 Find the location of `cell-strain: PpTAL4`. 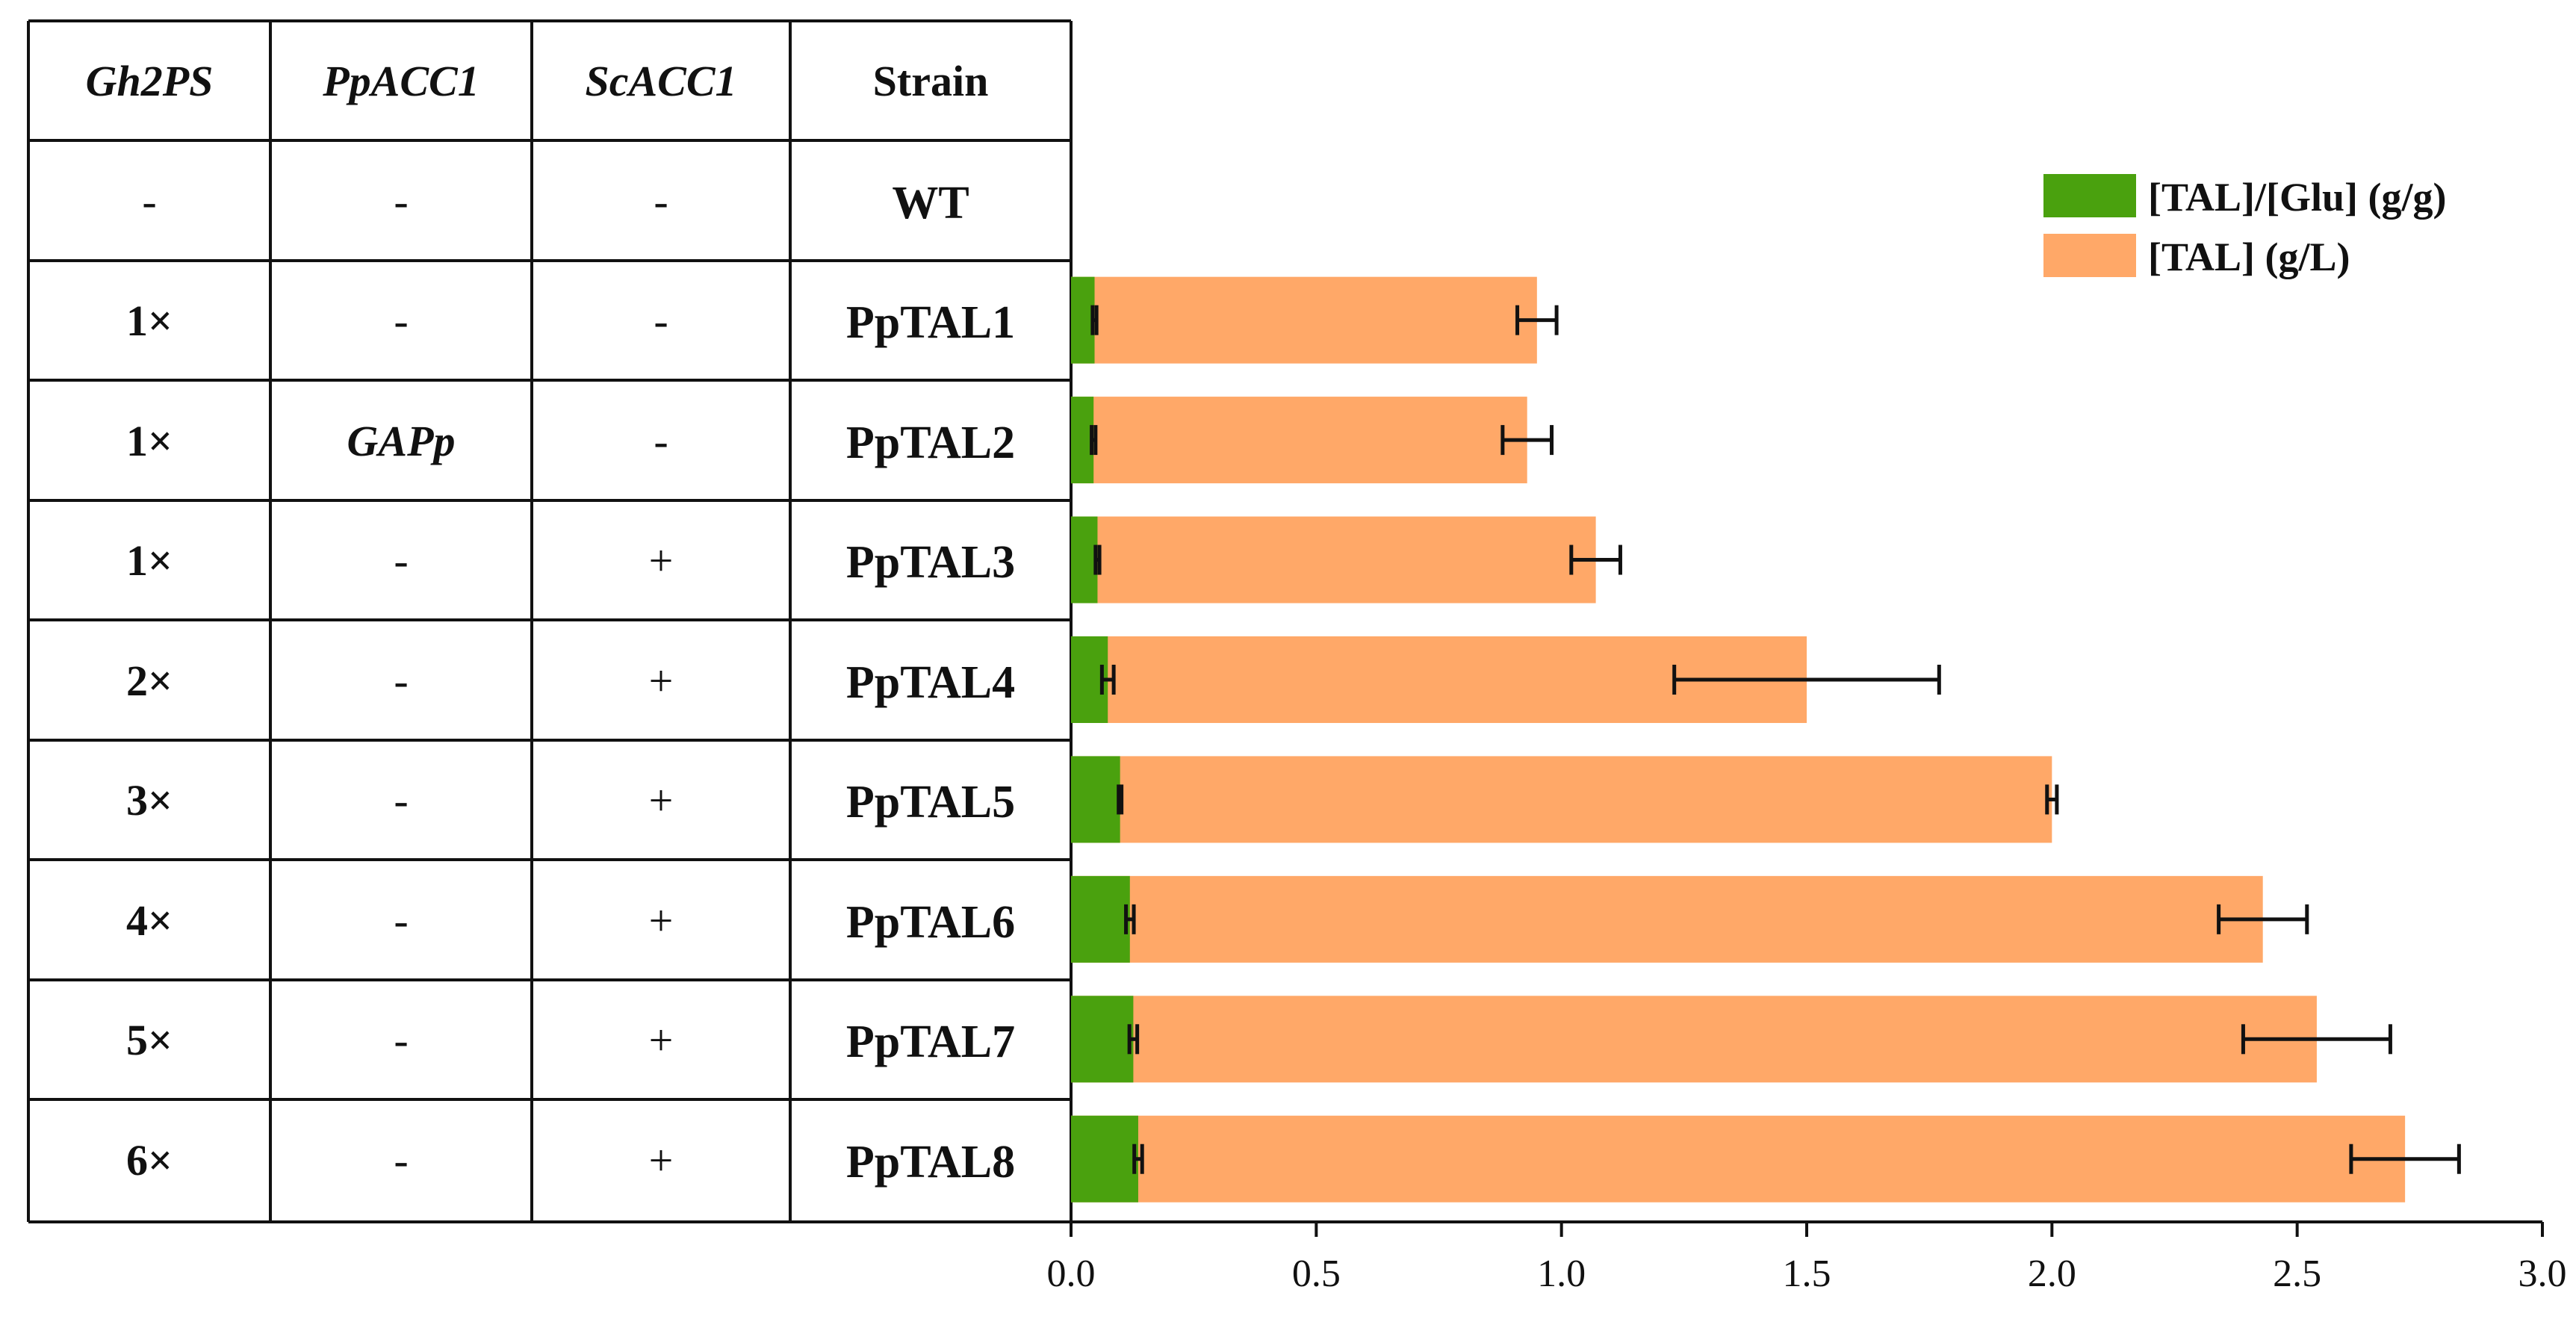

cell-strain: PpTAL4 is located at coordinates (930, 682).